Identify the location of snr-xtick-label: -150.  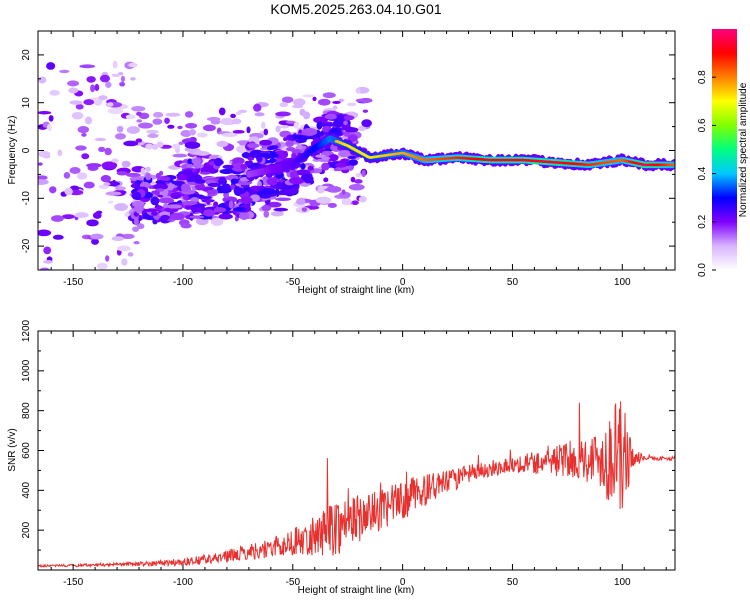
(73, 582).